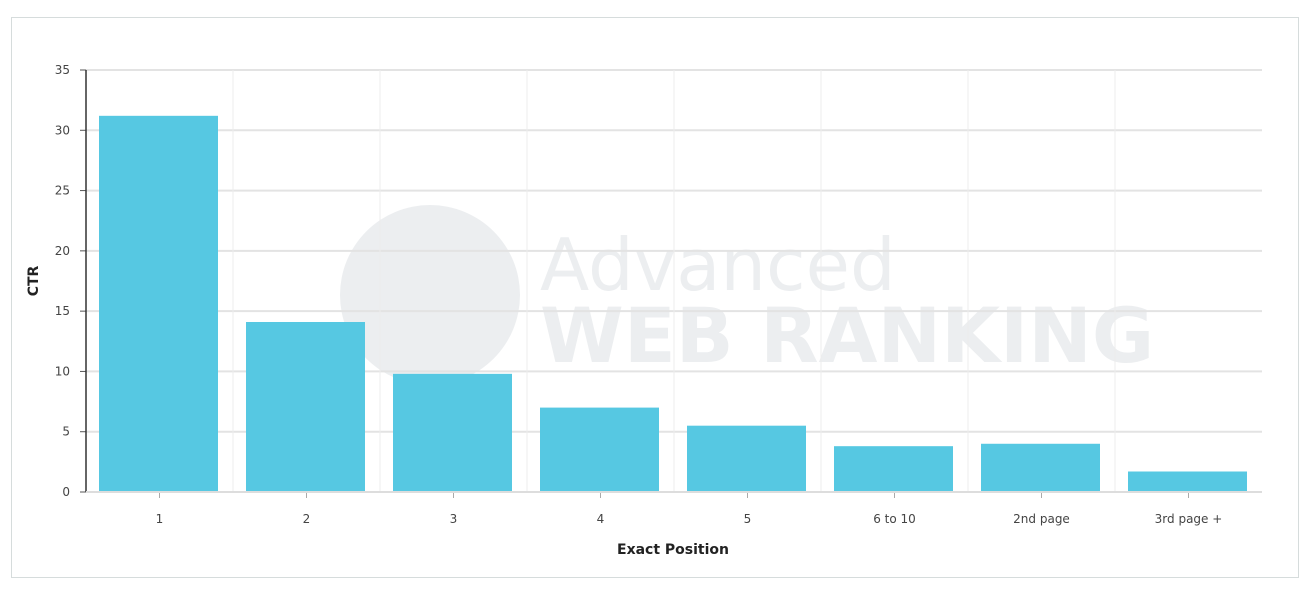  I want to click on x-tick-label: 2nd page, so click(1041, 519).